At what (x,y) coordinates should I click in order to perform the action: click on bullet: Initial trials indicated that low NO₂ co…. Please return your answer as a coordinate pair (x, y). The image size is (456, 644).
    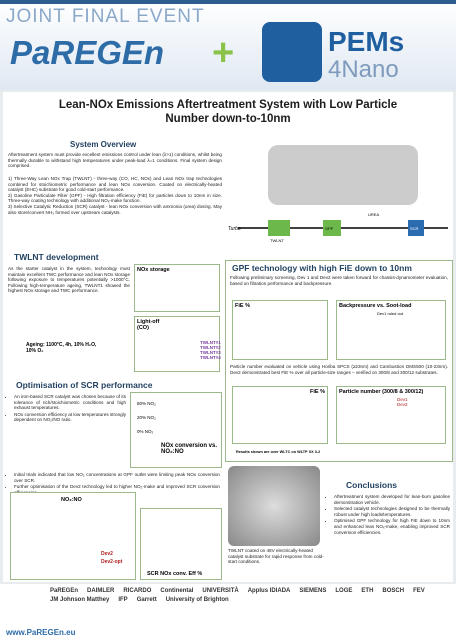
    Looking at the image, I should click on (117, 477).